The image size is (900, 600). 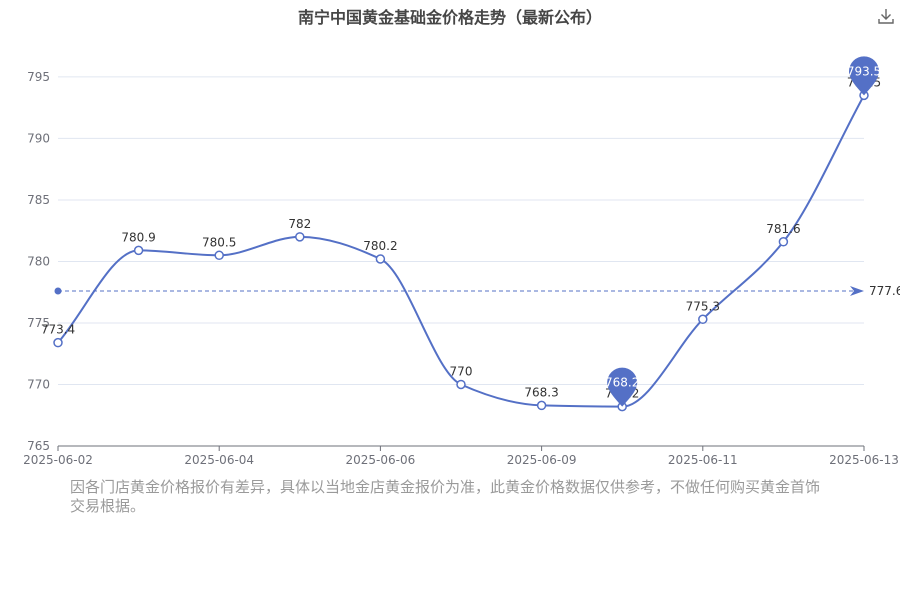 I want to click on y-tick-label: 770, so click(x=38, y=384).